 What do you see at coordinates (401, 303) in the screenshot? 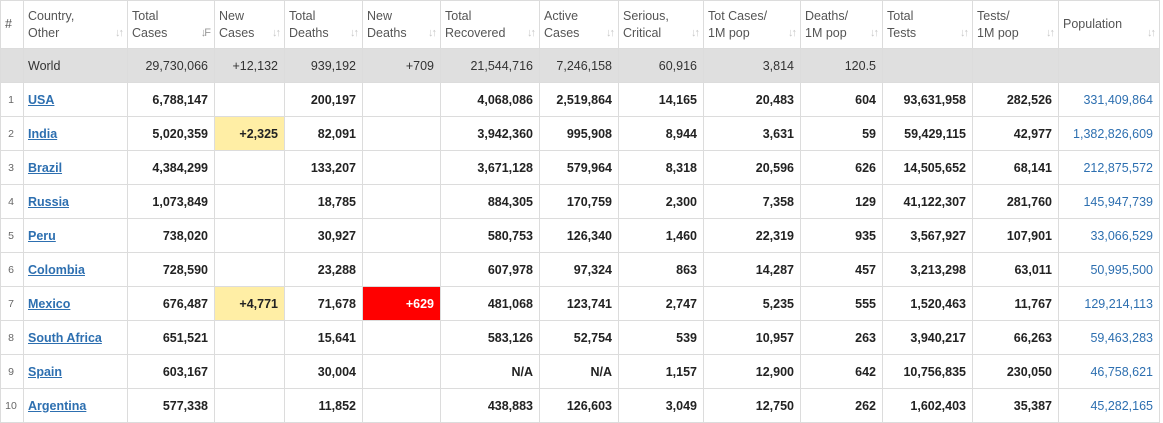
I see `new-deaths-cell: +629` at bounding box center [401, 303].